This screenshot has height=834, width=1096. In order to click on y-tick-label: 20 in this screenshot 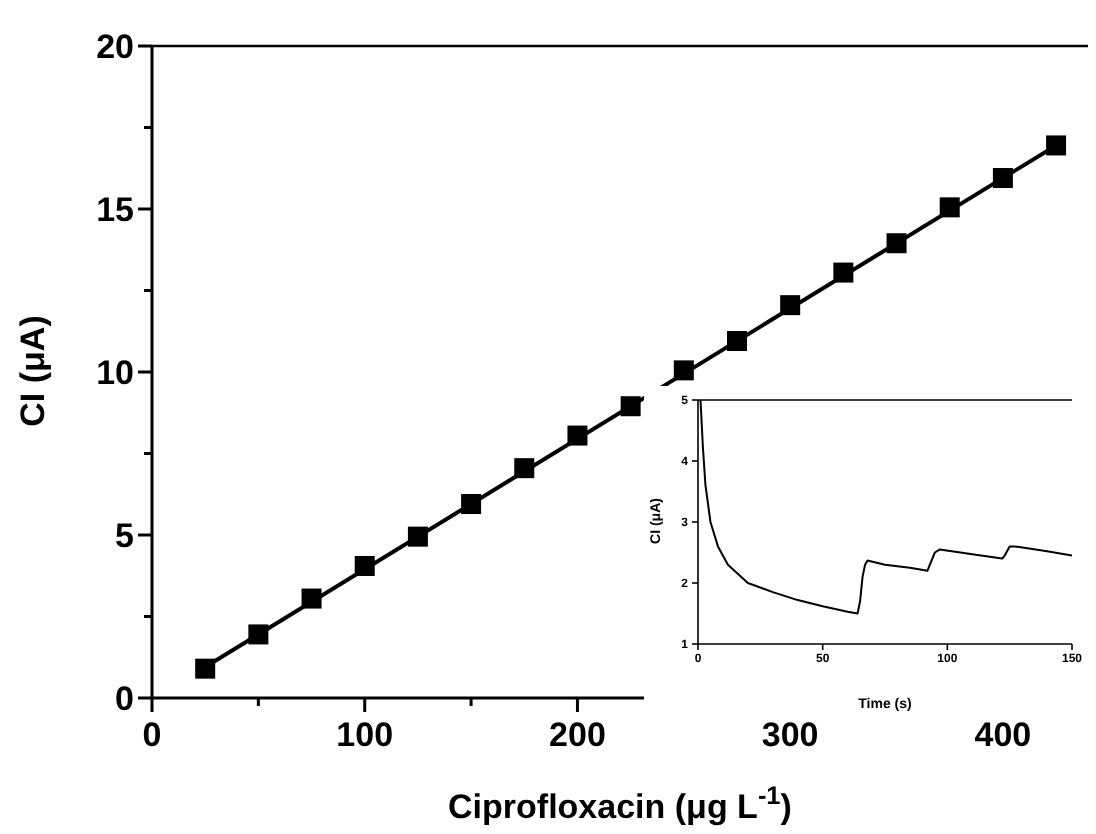, I will do `click(115, 46)`.